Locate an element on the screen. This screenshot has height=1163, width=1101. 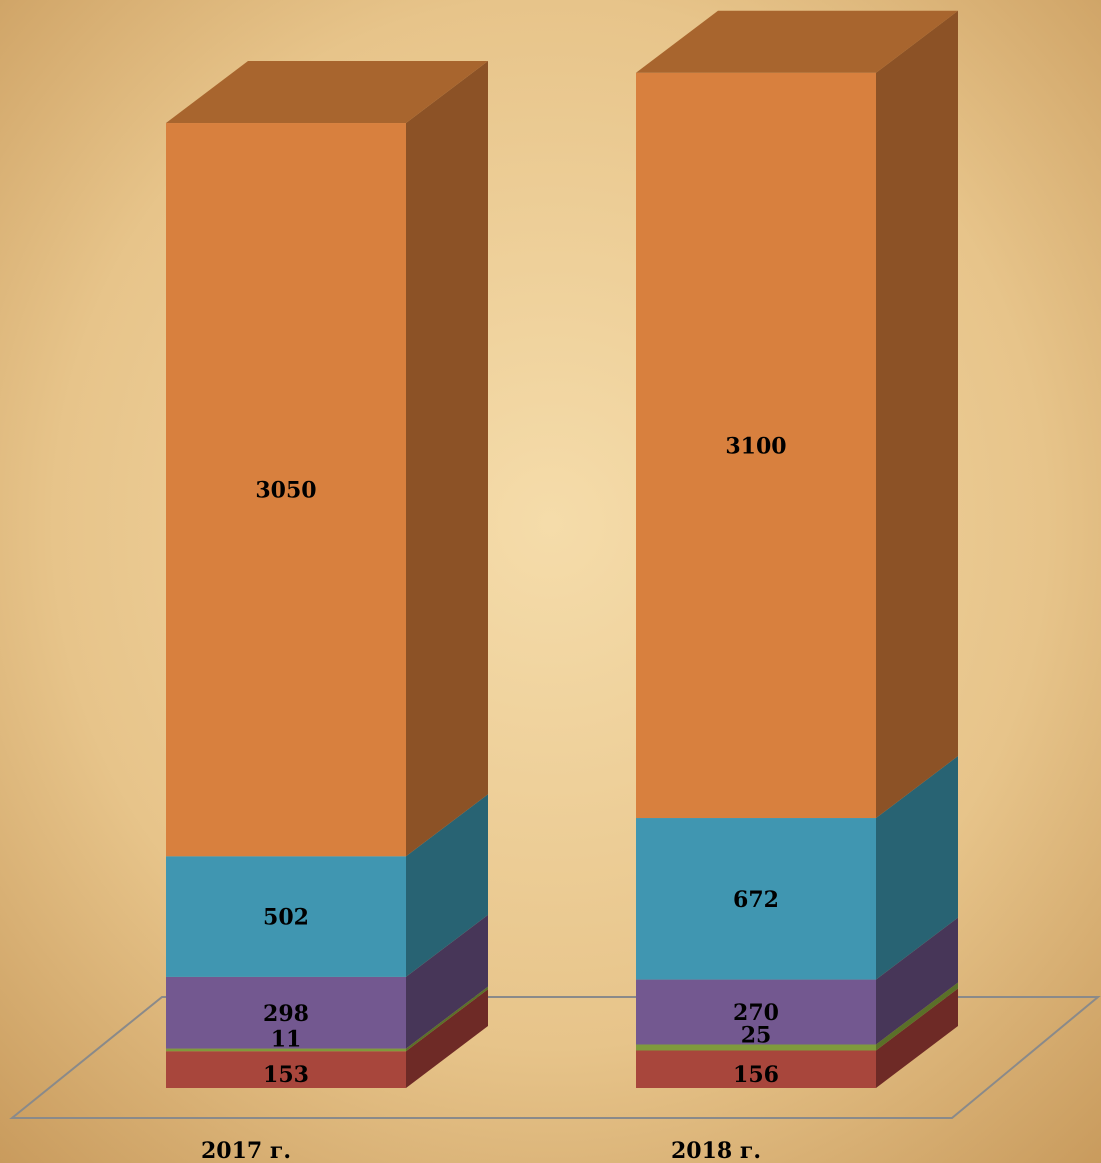
data-label: 156 is located at coordinates (756, 1075).